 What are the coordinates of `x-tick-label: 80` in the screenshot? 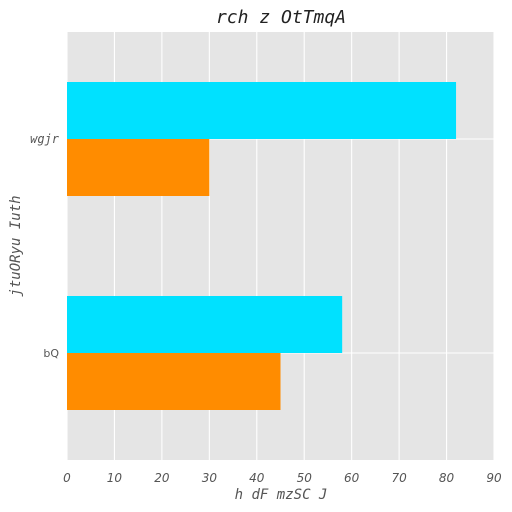 It's located at (447, 478).